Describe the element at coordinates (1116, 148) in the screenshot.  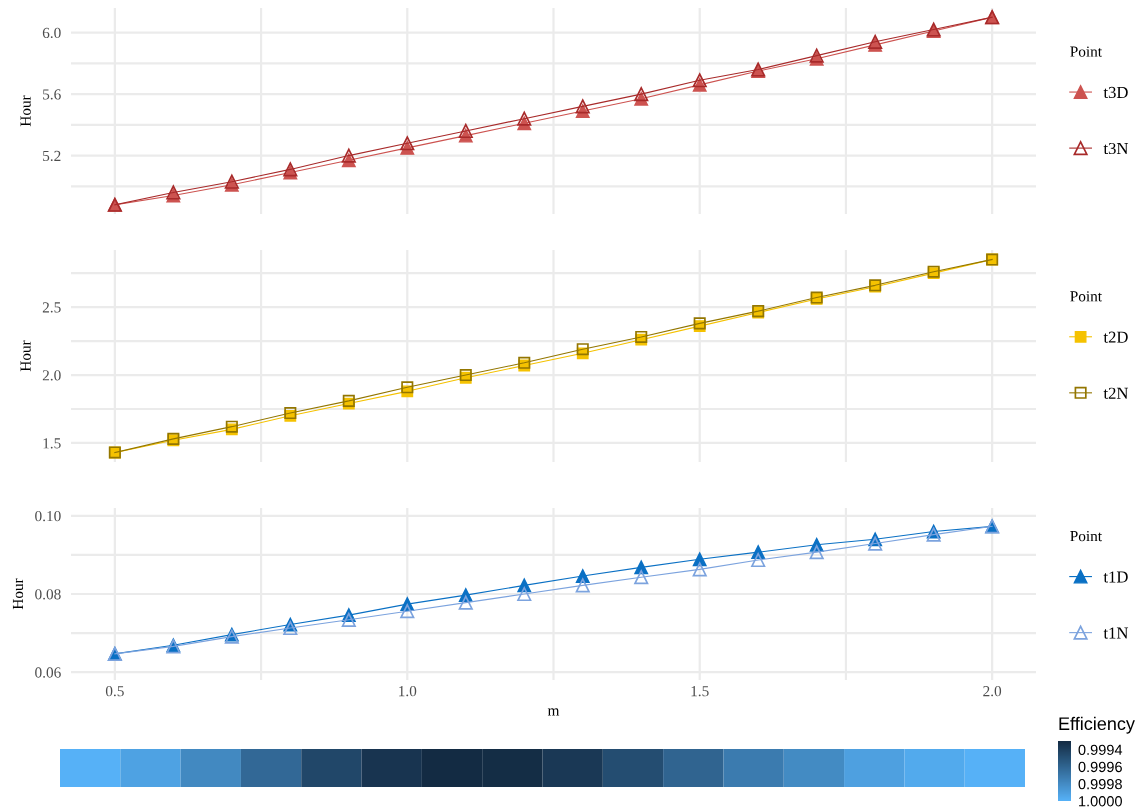
I see `legend-label: t3N` at that location.